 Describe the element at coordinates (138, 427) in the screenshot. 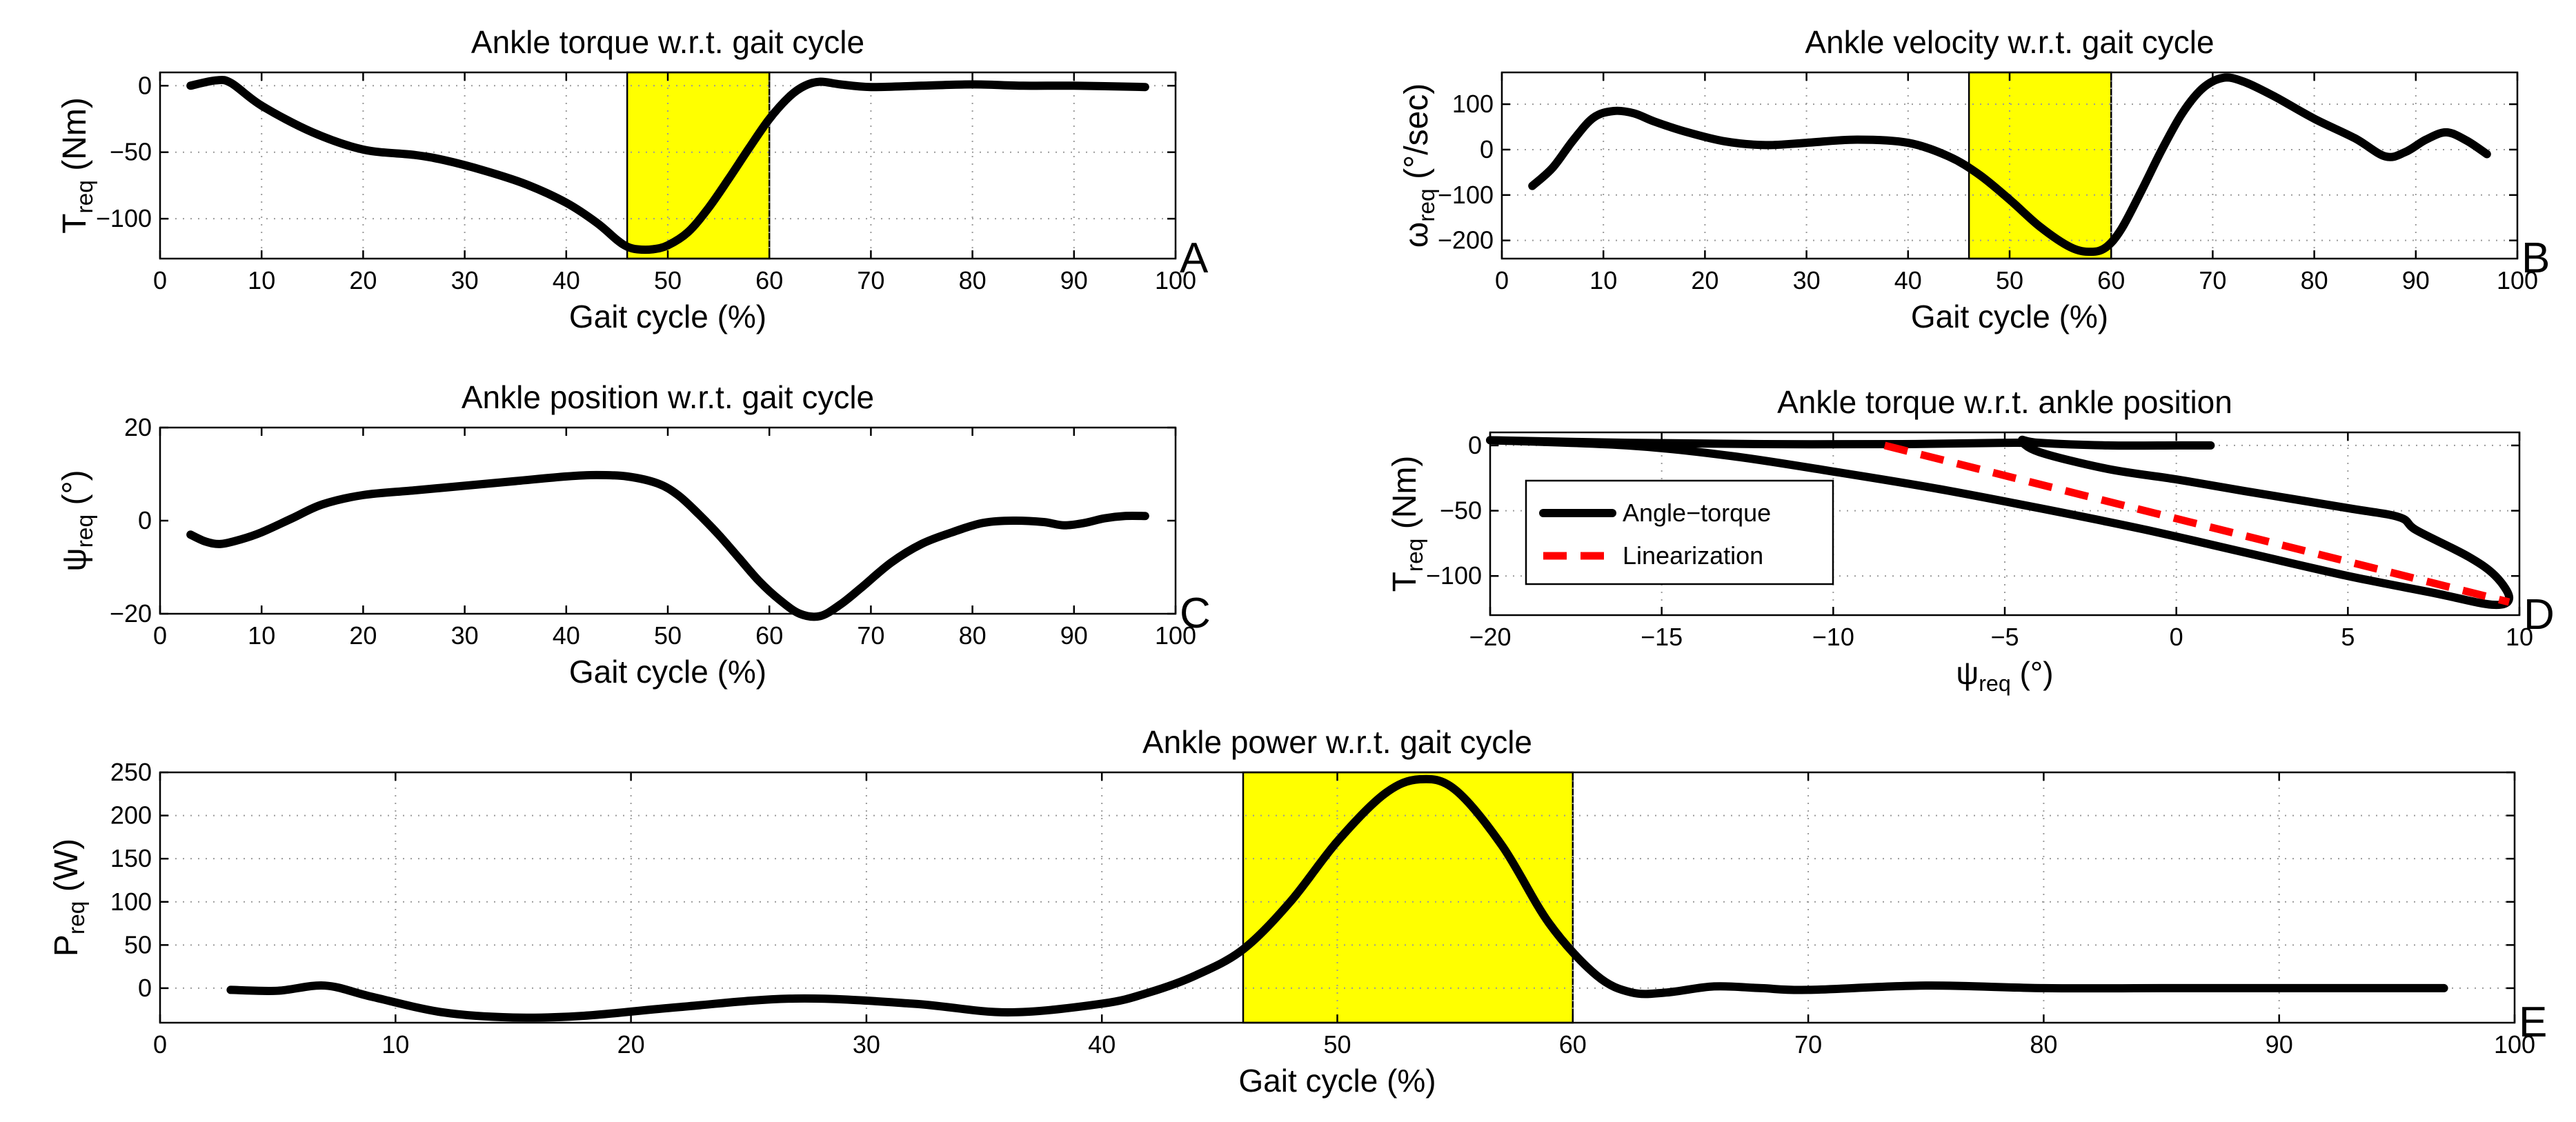

I see `y-tick-label: 20` at that location.